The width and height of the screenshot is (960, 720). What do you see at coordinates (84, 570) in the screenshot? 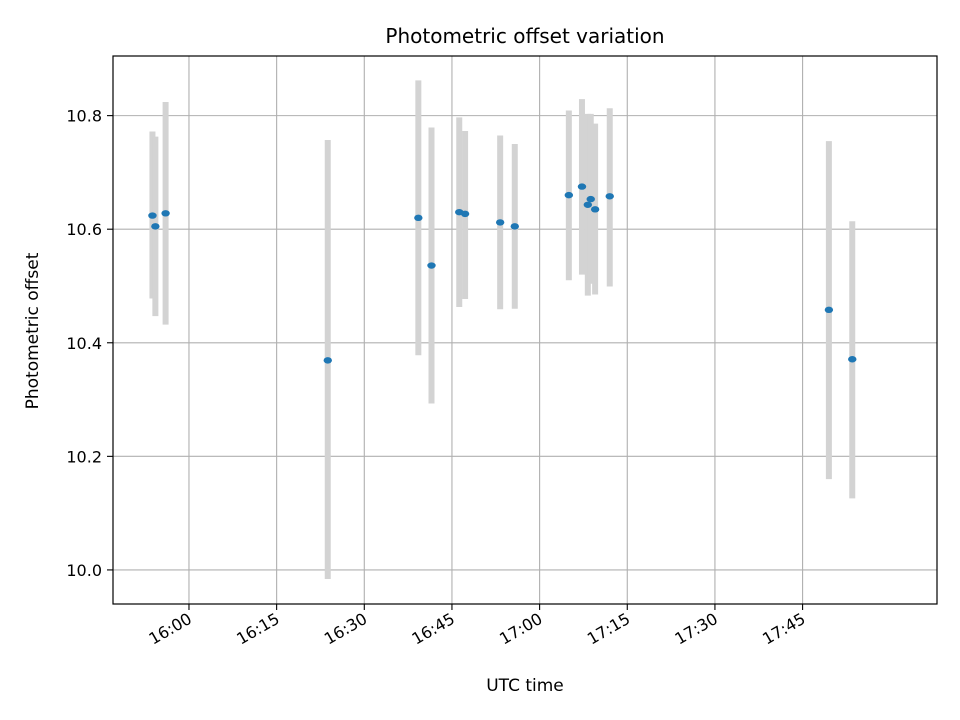
I see `y-tick-label: 10.0` at bounding box center [84, 570].